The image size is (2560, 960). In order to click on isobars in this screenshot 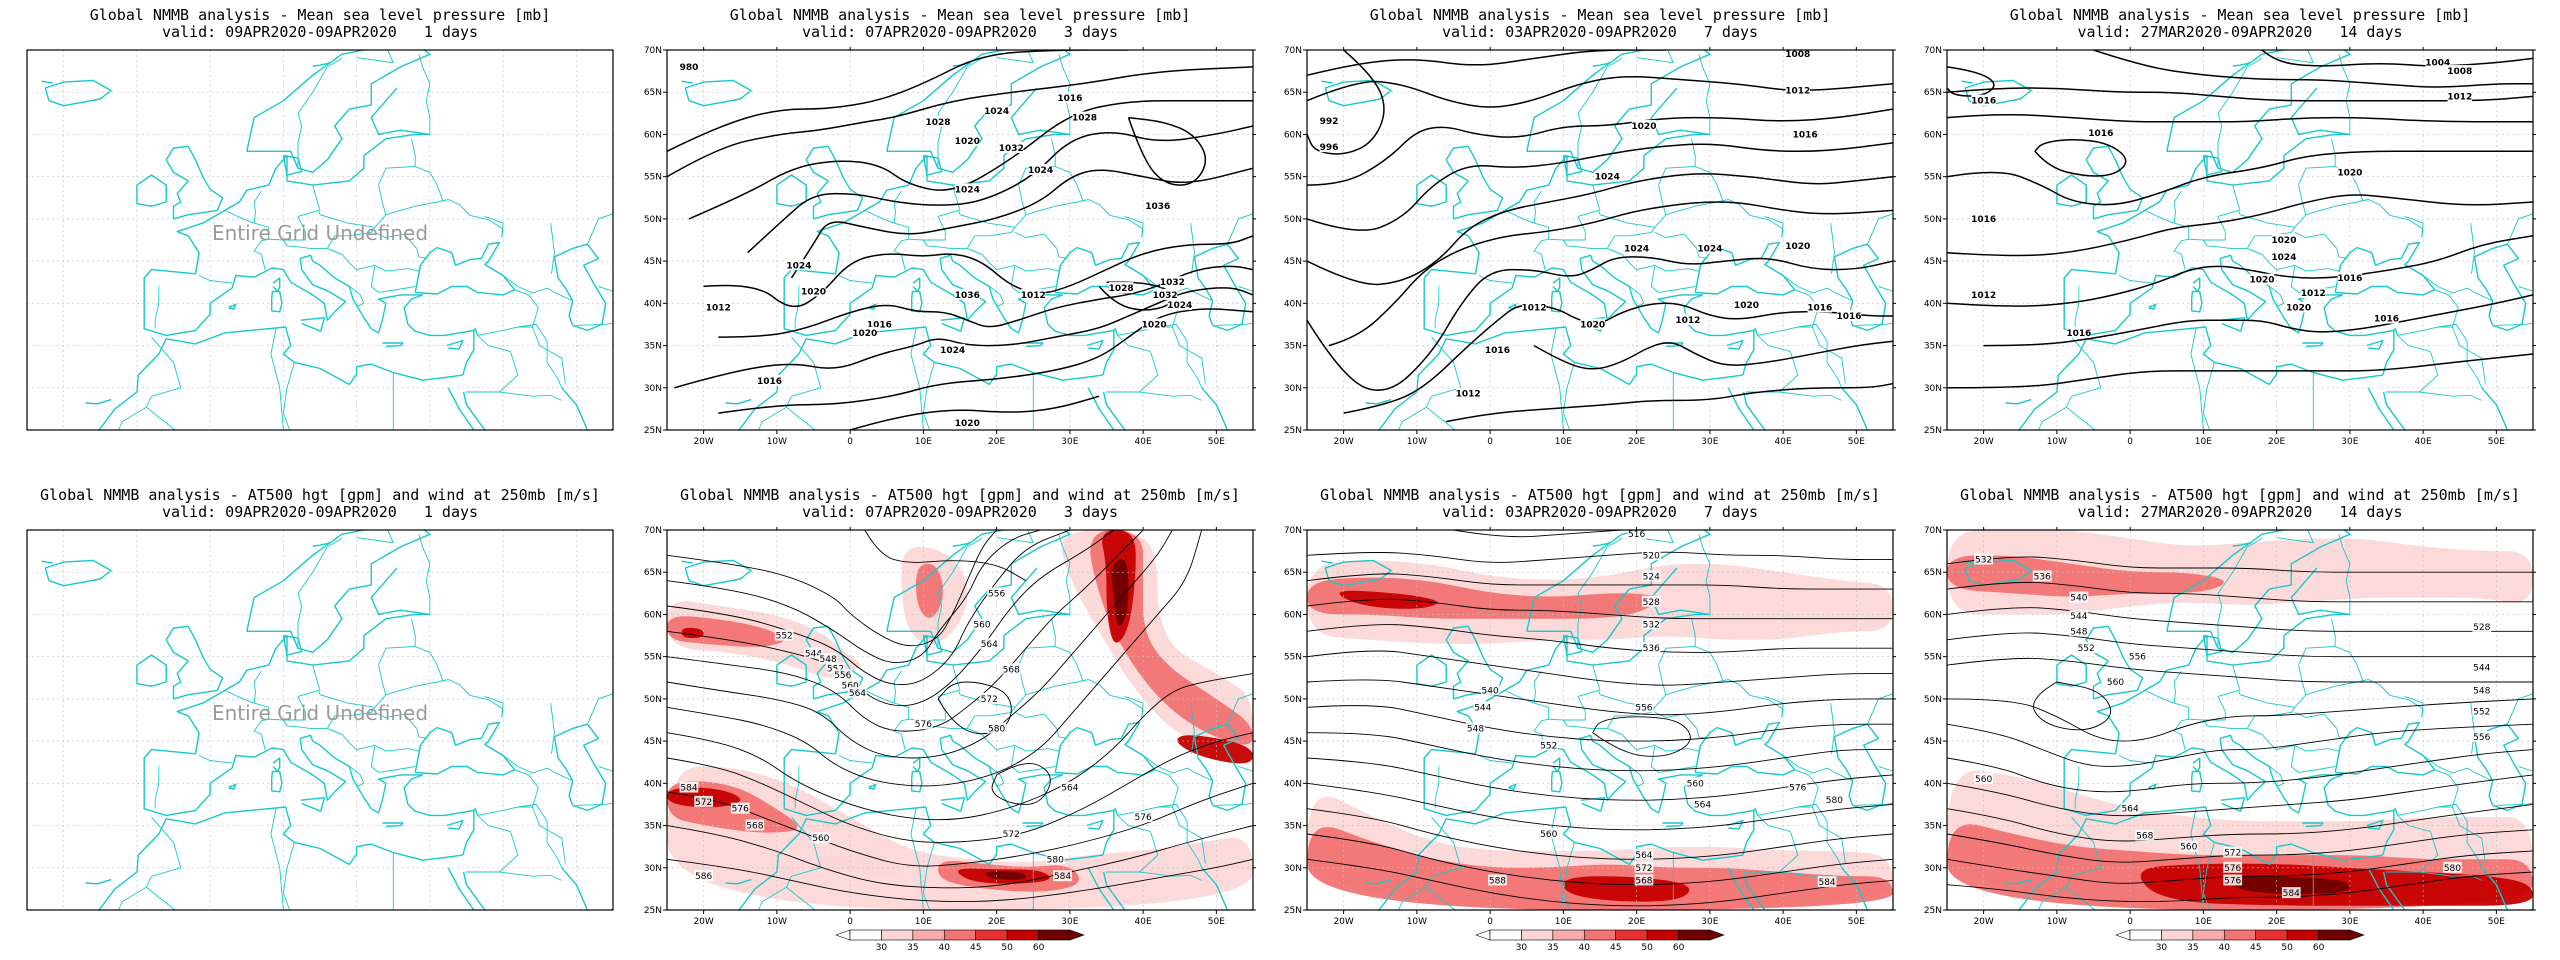, I will do `click(960, 240)`.